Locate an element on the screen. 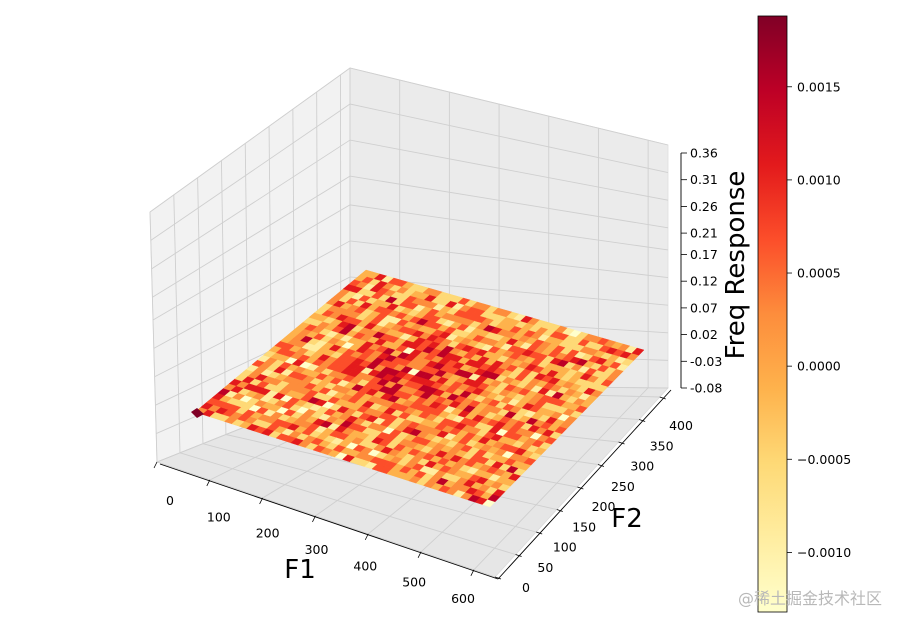  colorbar-tick-label: −0.0005 is located at coordinates (824, 459).